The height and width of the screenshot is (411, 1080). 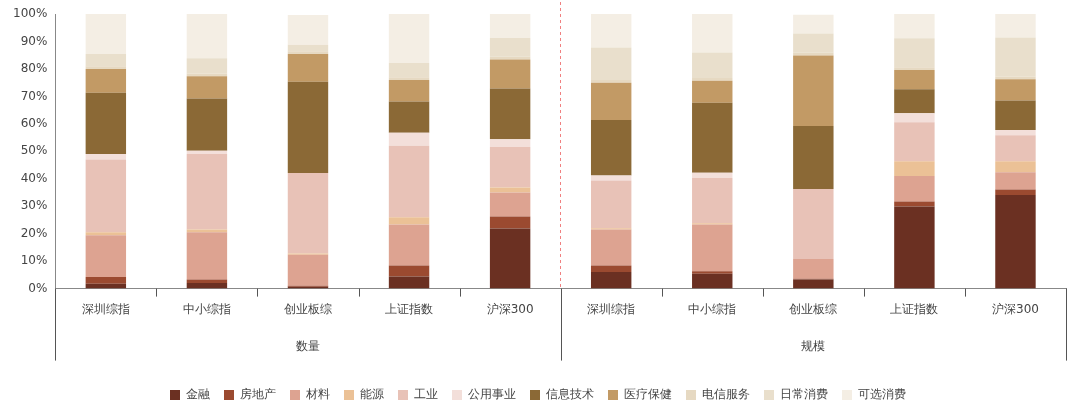 I want to click on legend-label: 信息技术, so click(x=570, y=394).